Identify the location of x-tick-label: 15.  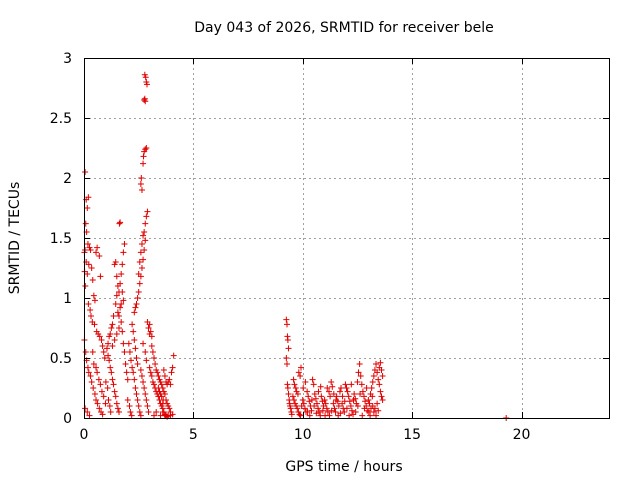
(412, 435).